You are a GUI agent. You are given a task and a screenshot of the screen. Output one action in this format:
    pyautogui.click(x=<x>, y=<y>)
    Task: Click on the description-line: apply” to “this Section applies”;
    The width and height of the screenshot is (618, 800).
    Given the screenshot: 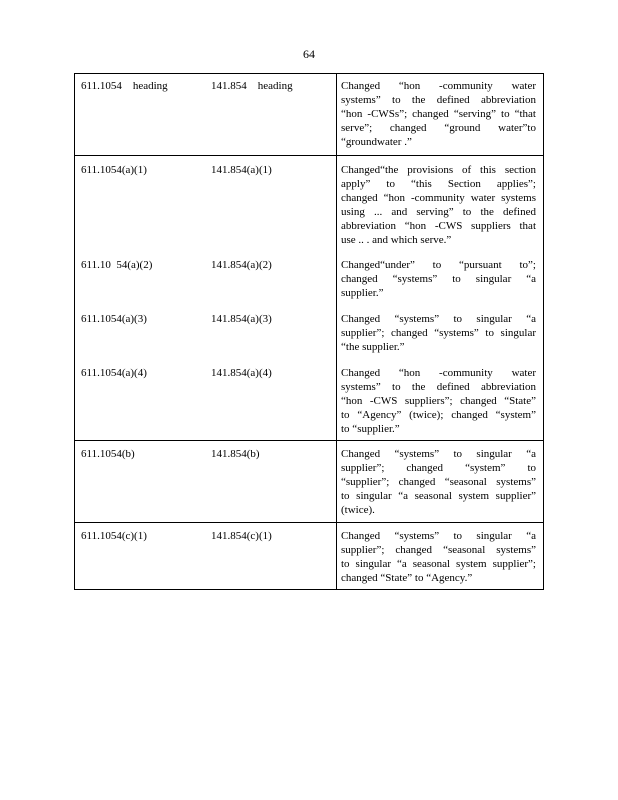 What is the action you would take?
    pyautogui.click(x=438, y=184)
    